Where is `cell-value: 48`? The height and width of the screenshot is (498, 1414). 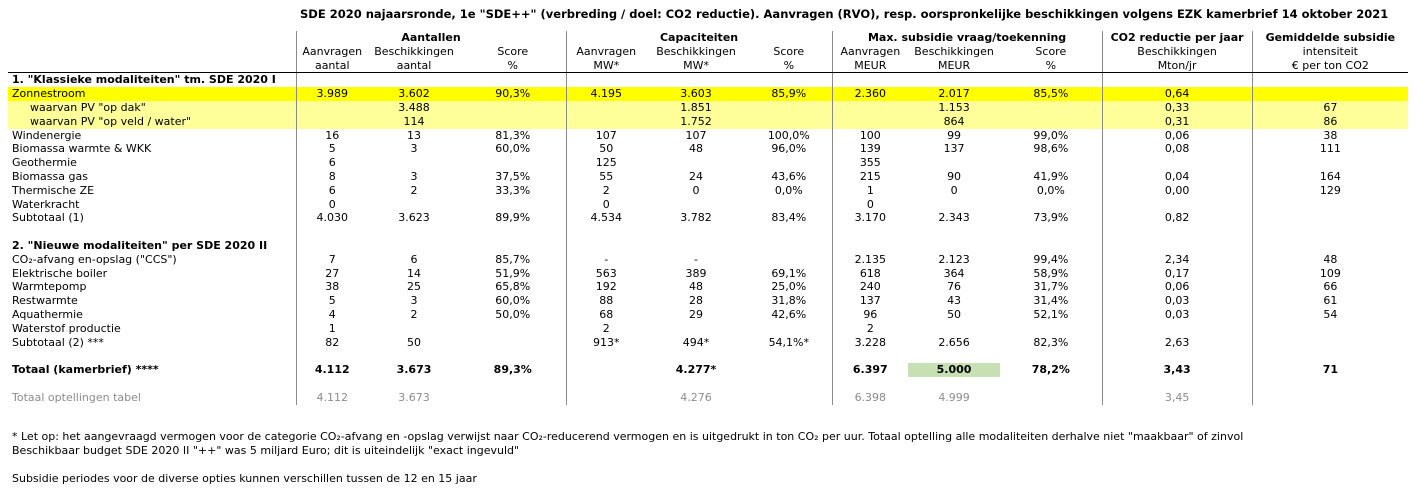 cell-value: 48 is located at coordinates (696, 287).